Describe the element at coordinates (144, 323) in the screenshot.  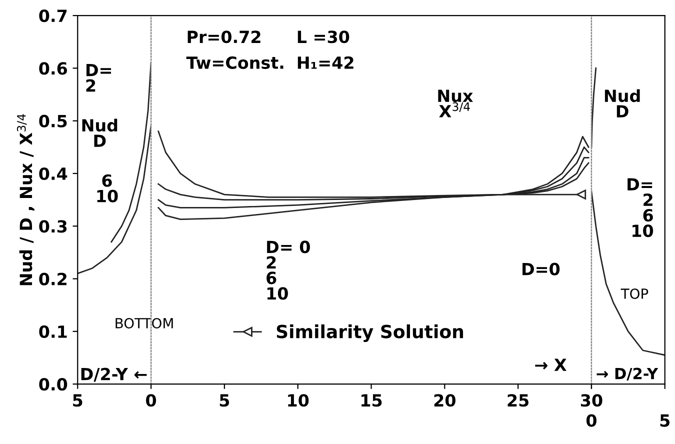
I see `annotation: BOTTOM` at that location.